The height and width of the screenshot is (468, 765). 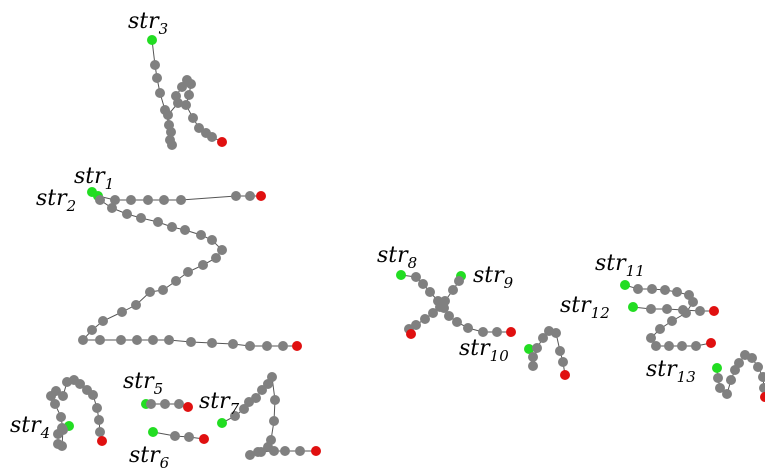 What do you see at coordinates (565, 375) in the screenshot?
I see `str10-end-point` at bounding box center [565, 375].